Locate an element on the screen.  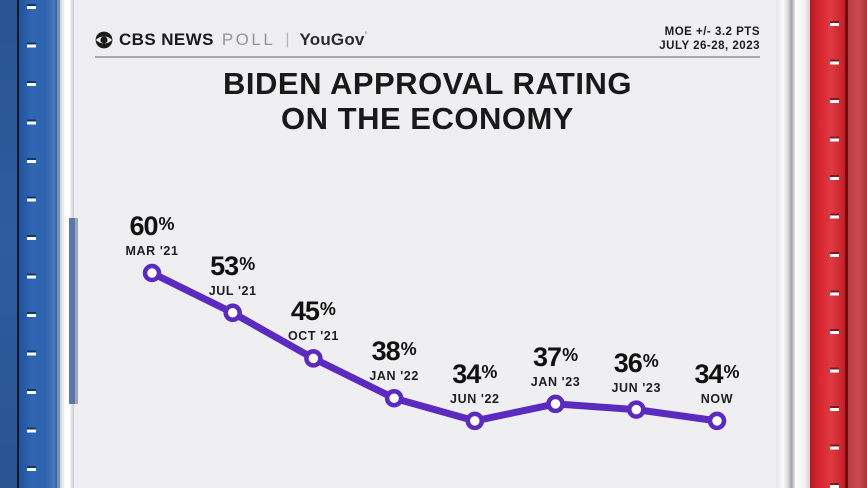
brand-yougov-mark: ’ is located at coordinates (366, 35).